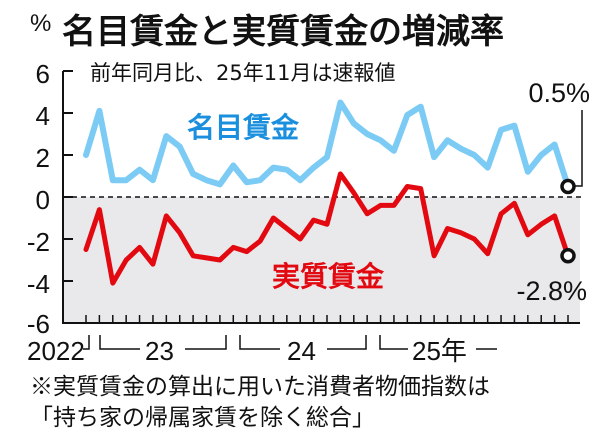 The width and height of the screenshot is (600, 434). Describe the element at coordinates (38, 284) in the screenshot. I see `y-tick-label: -4` at that location.